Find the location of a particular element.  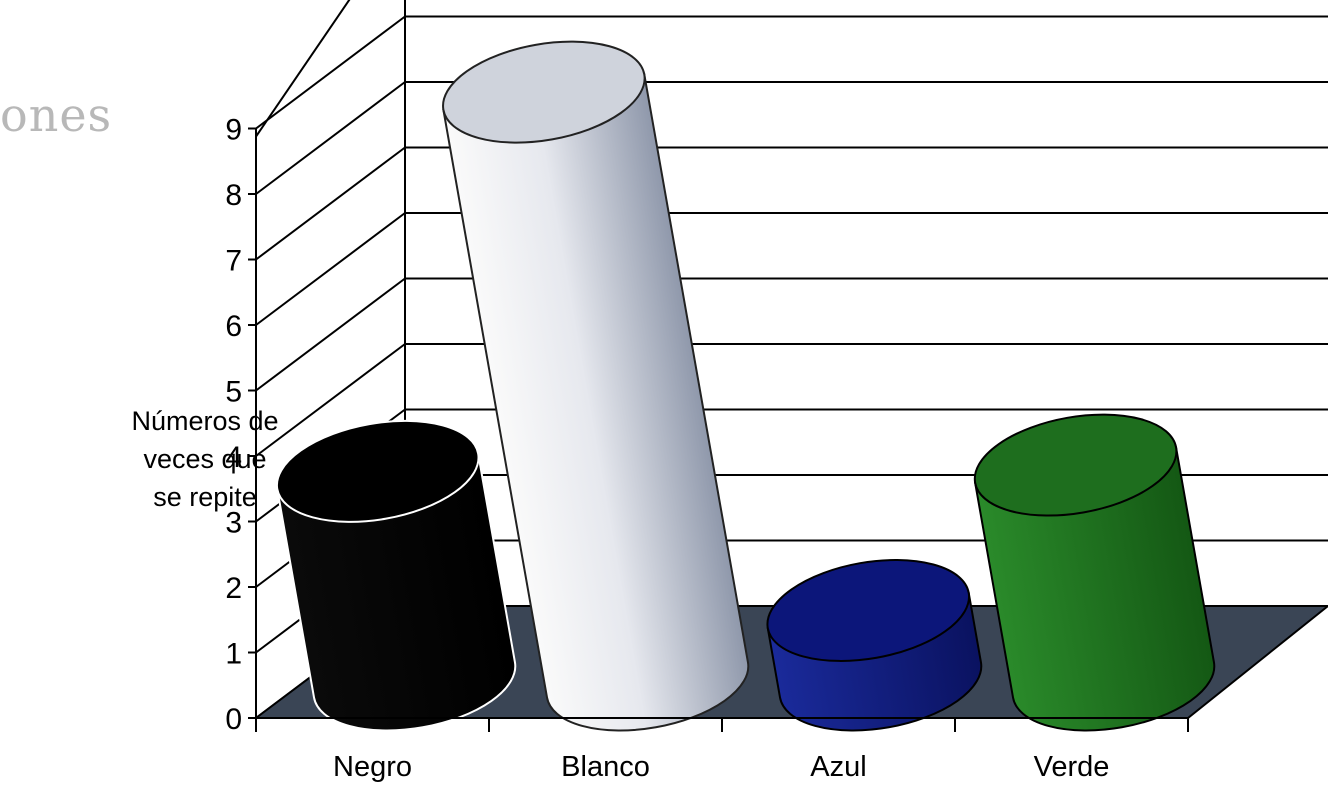

side-wall-top is located at coordinates (303, 69).